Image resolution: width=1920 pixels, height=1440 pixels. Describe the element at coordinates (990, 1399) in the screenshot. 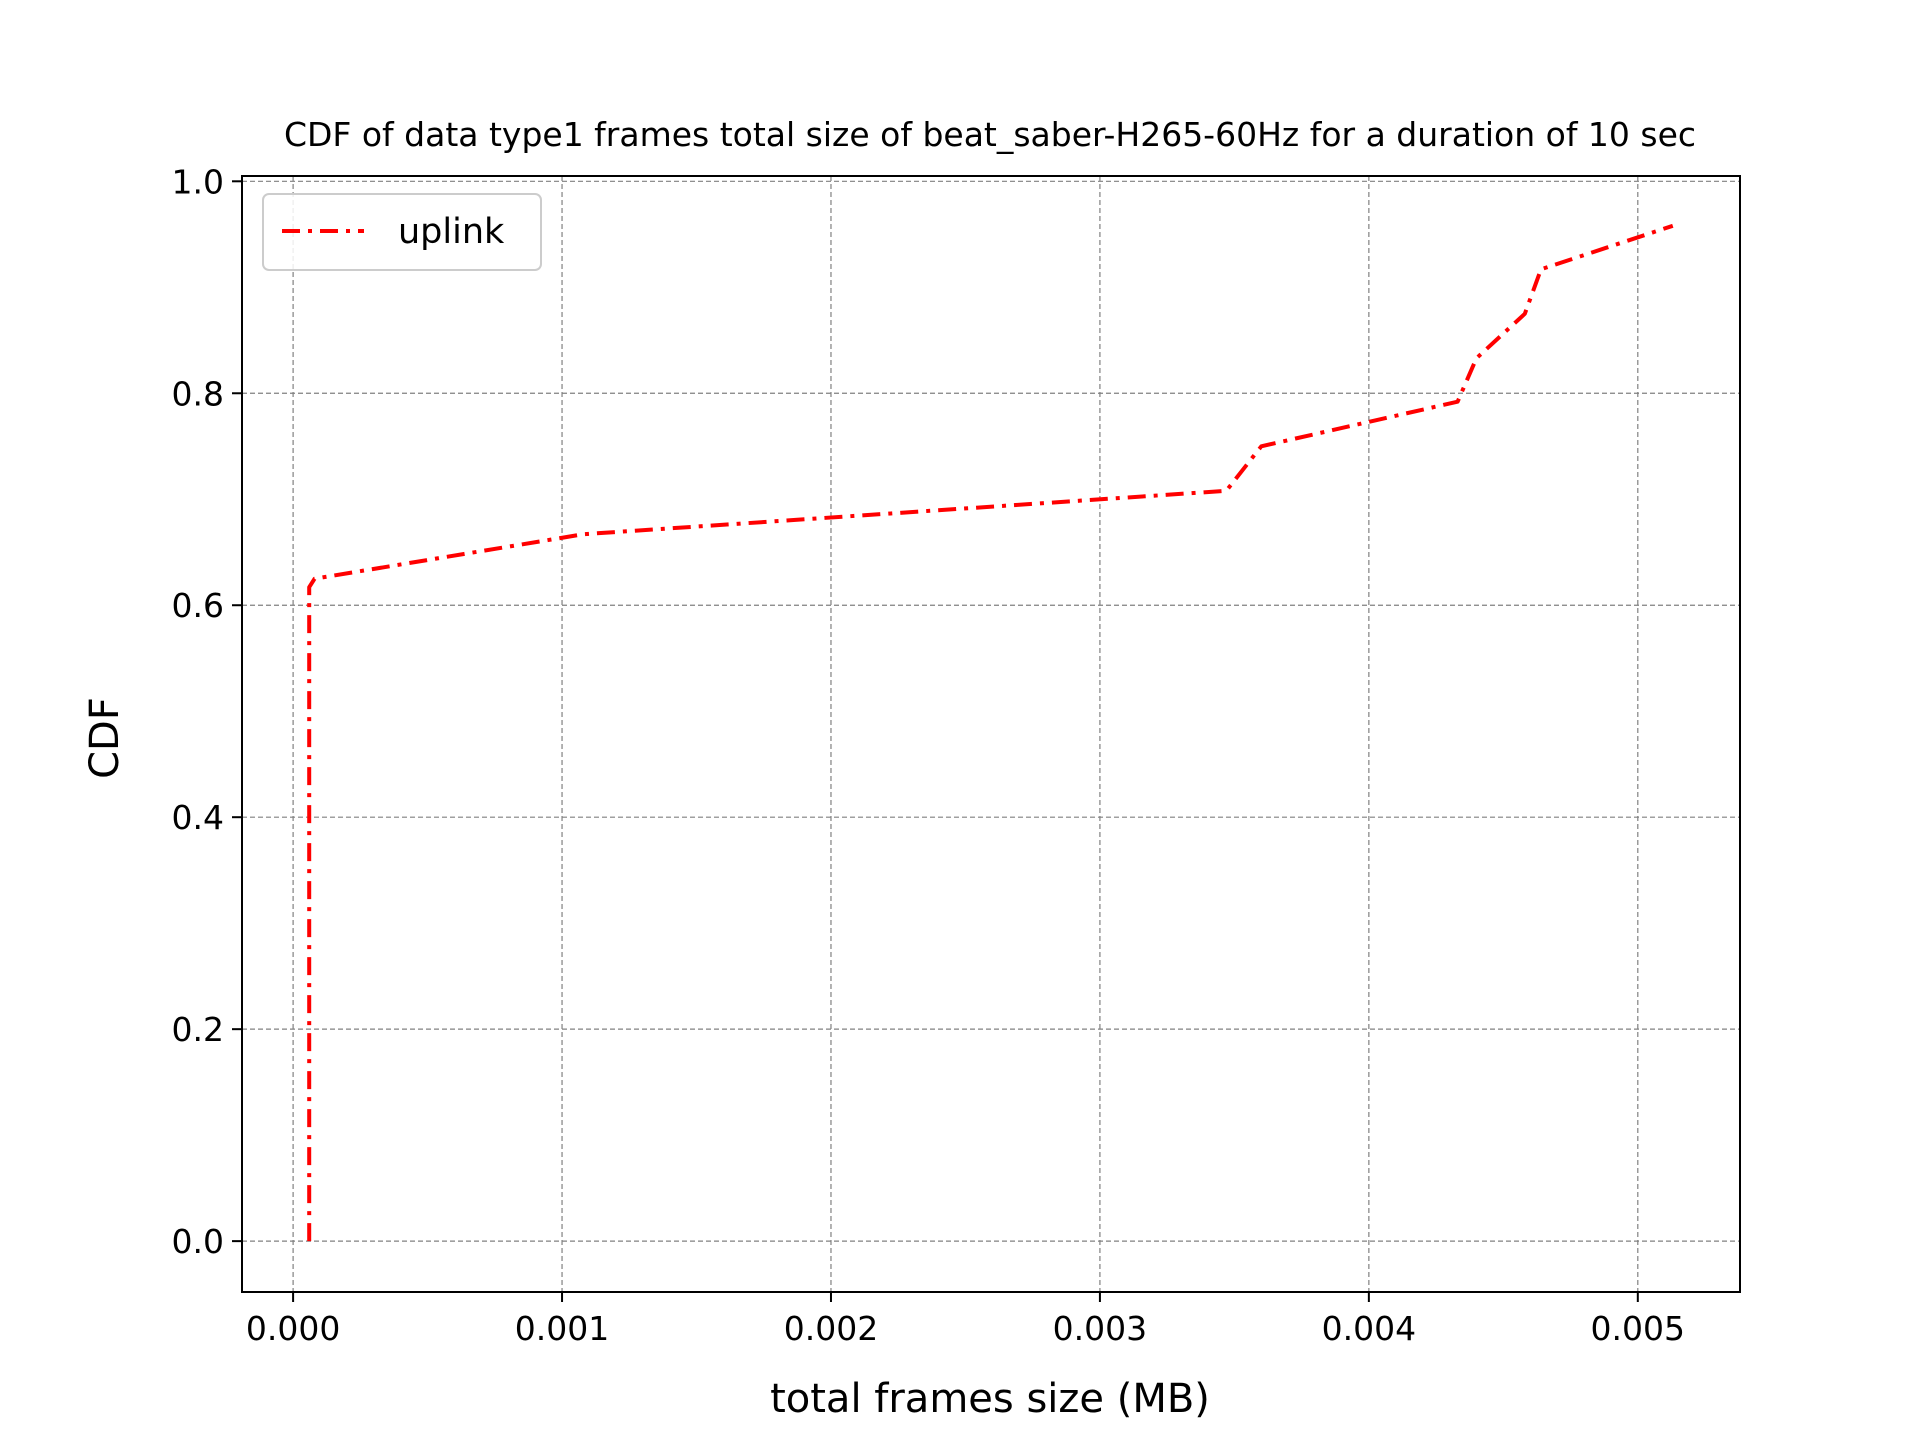

I see `x-axis-title: total frames size (MB)` at that location.